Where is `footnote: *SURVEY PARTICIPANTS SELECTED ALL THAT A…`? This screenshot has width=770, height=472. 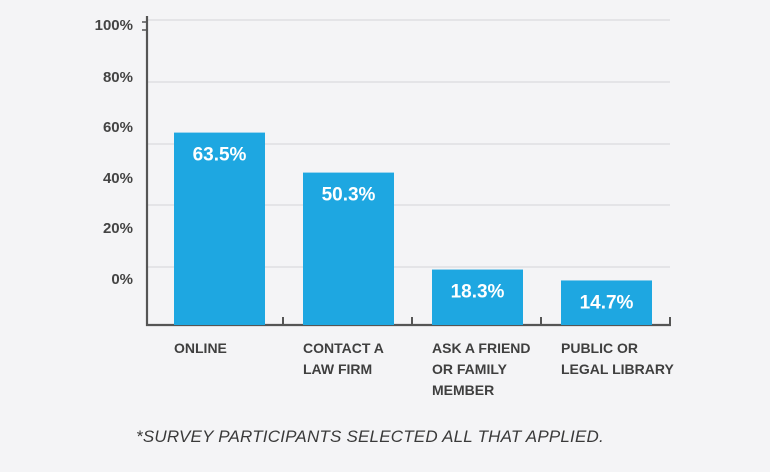 footnote: *SURVEY PARTICIPANTS SELECTED ALL THAT A… is located at coordinates (370, 436).